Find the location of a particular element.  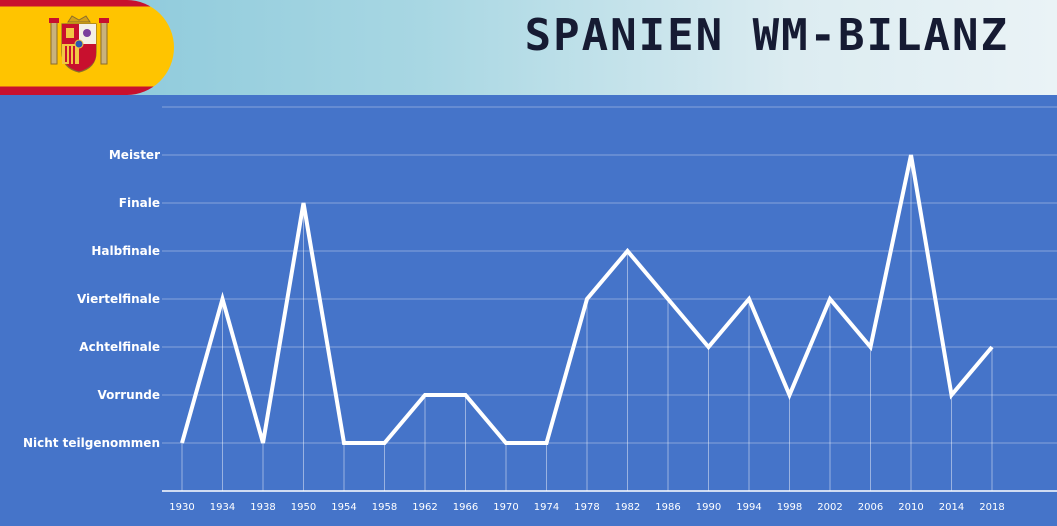

y-tick-label: Achtelfinale is located at coordinates (119, 347).